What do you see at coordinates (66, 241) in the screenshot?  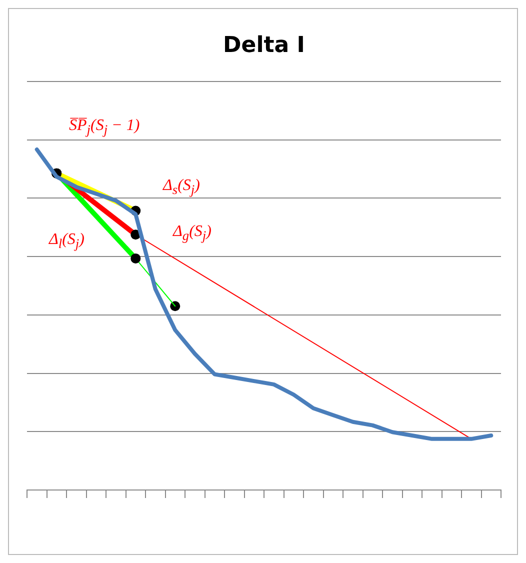 I see `annotation: Δ$_{l}$(S$_{j}$)` at bounding box center [66, 241].